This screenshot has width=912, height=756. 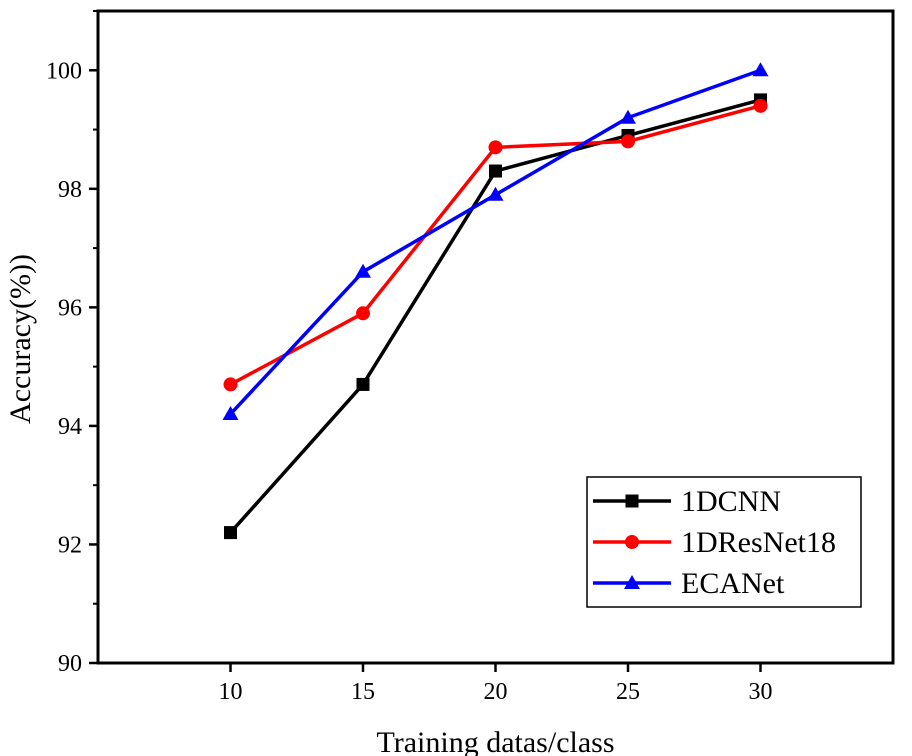 I want to click on y-tick-label: 94, so click(x=70, y=427).